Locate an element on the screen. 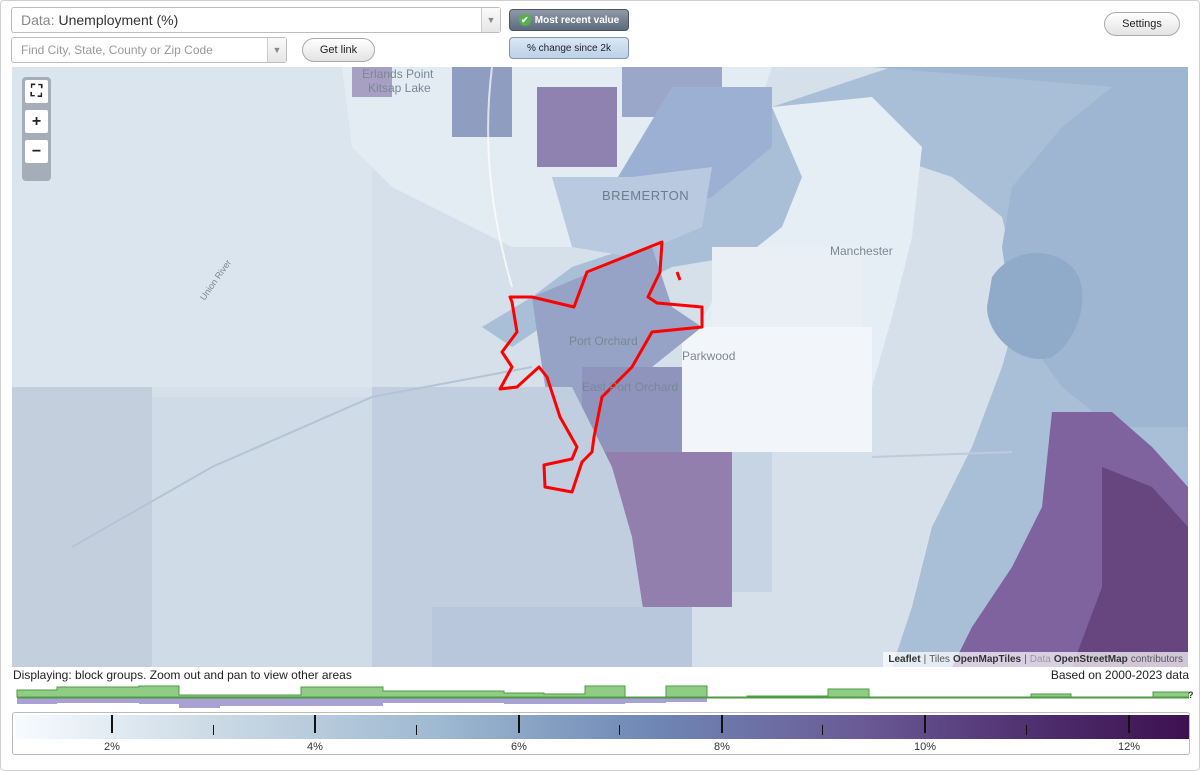 This screenshot has width=1200, height=771. label-parkwood: Parkwood is located at coordinates (709, 356).